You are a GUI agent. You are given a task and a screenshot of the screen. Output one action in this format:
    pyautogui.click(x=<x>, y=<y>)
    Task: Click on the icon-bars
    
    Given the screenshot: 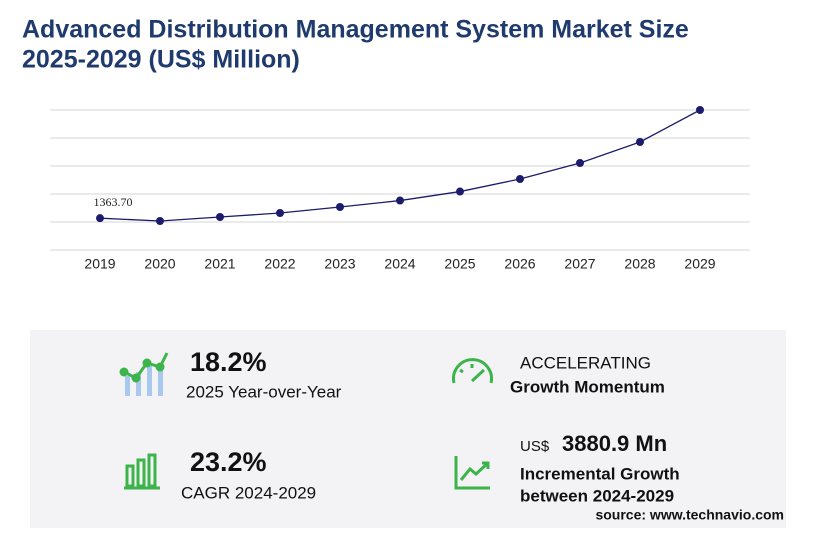 What is the action you would take?
    pyautogui.click(x=142, y=471)
    